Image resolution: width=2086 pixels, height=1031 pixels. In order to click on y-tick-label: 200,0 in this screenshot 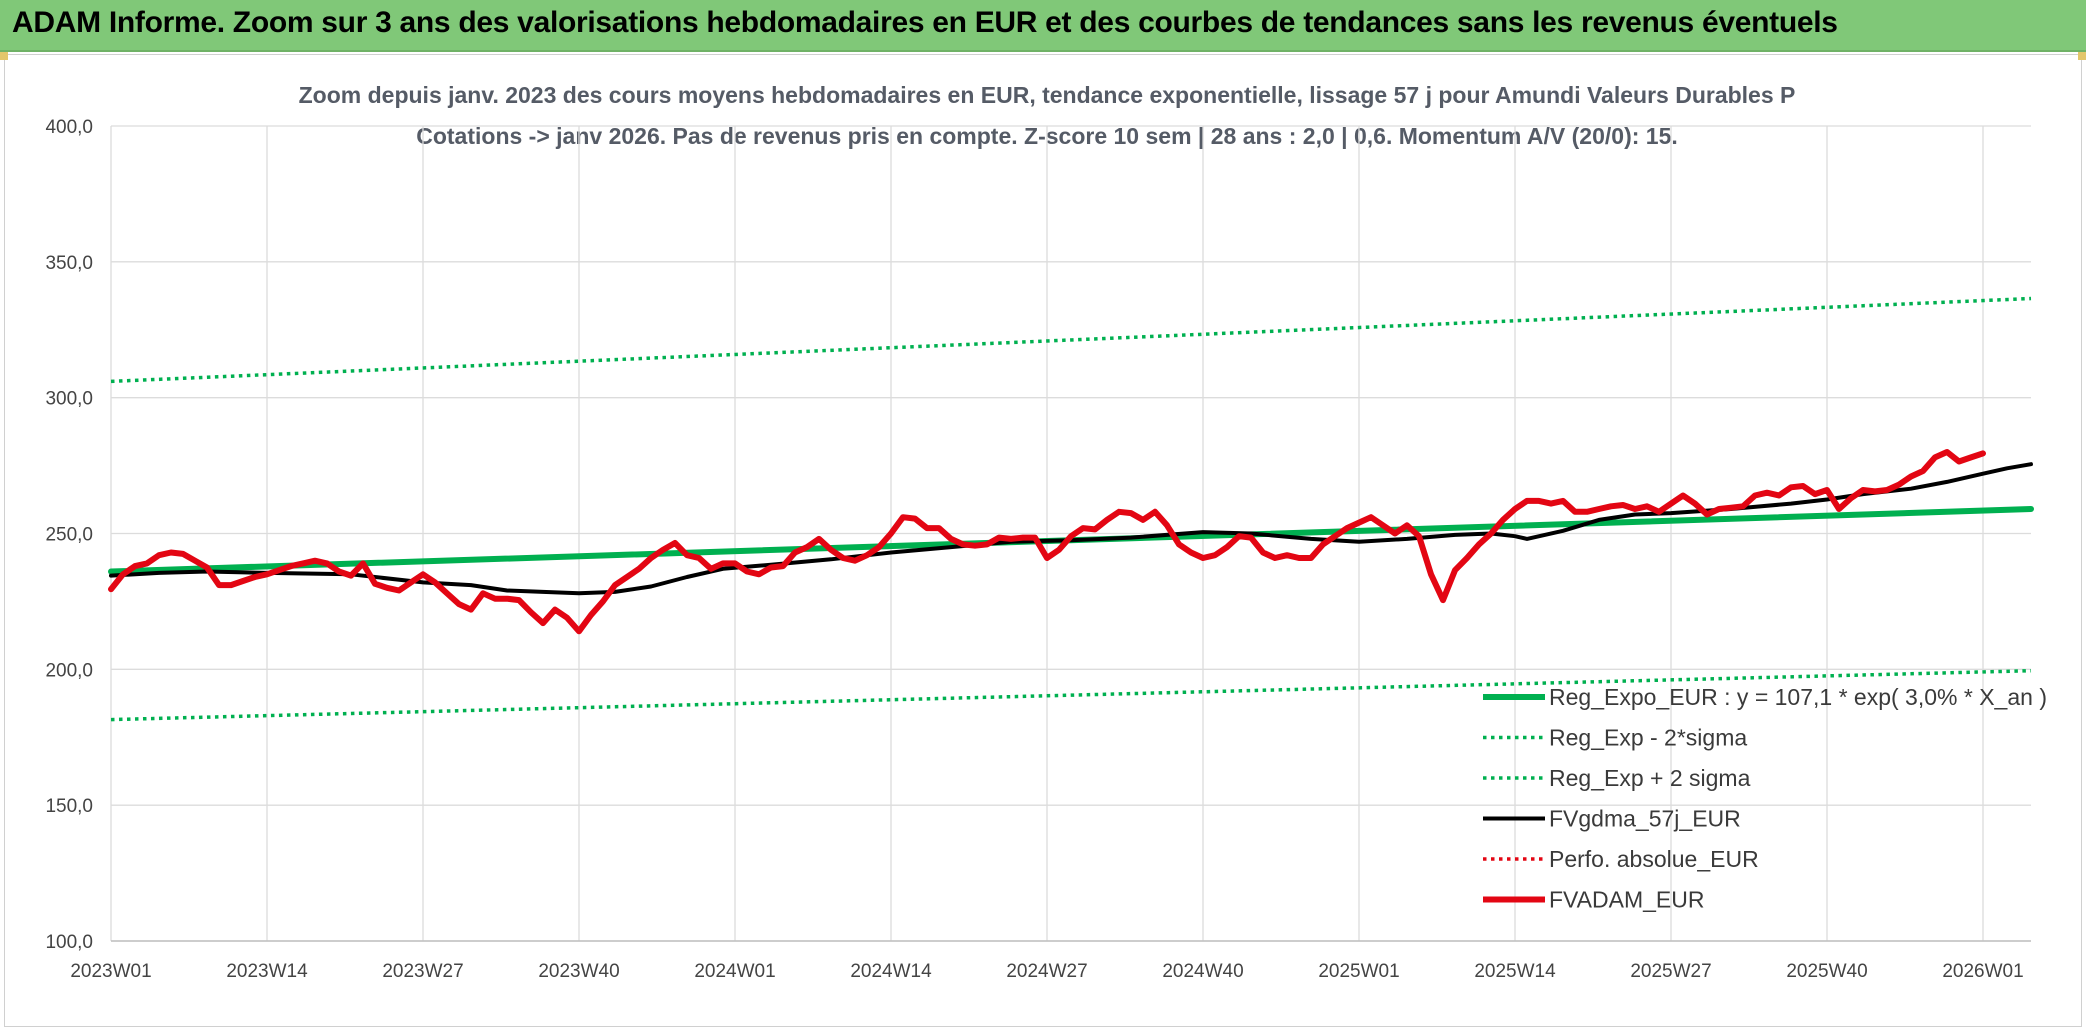, I will do `click(69, 670)`.